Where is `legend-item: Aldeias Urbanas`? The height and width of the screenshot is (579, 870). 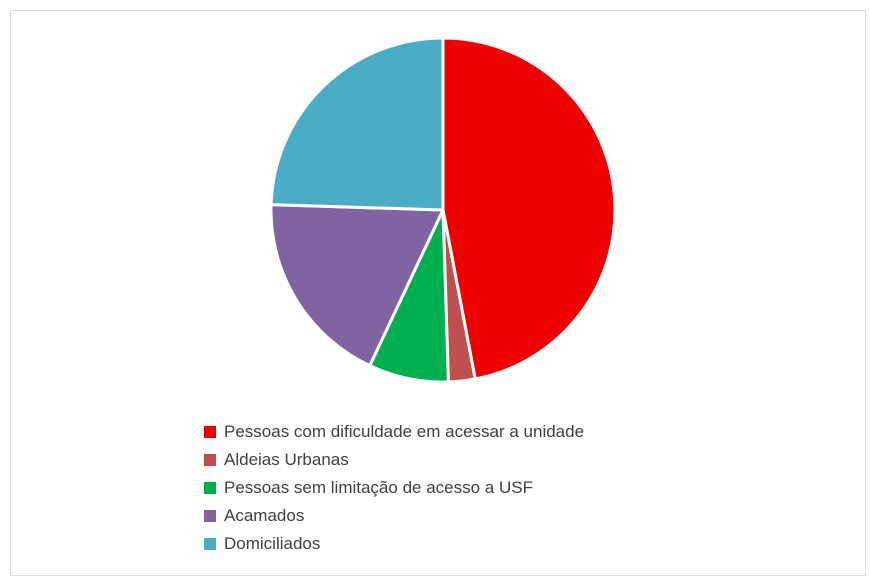
legend-item: Aldeias Urbanas is located at coordinates (394, 460).